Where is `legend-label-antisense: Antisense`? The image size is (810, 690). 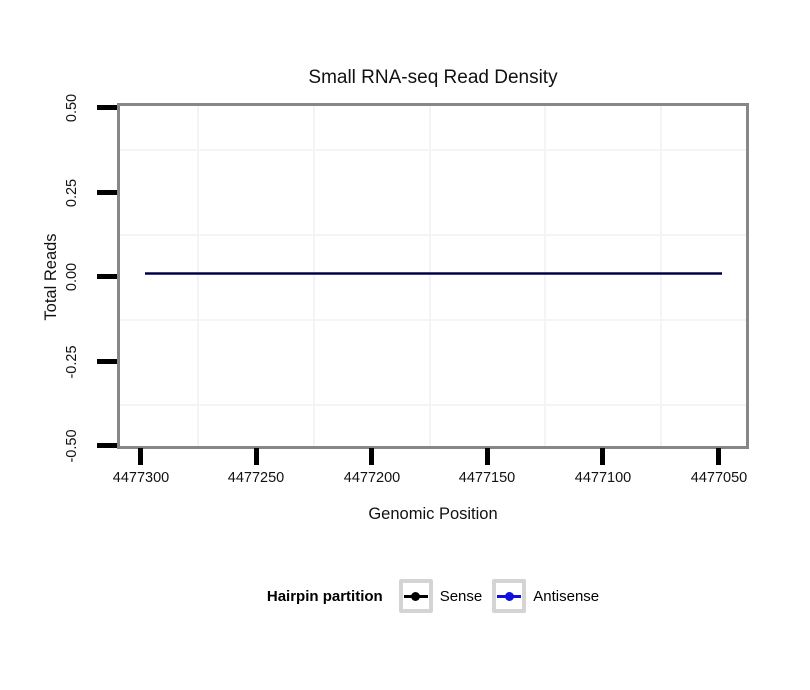 legend-label-antisense: Antisense is located at coordinates (566, 596).